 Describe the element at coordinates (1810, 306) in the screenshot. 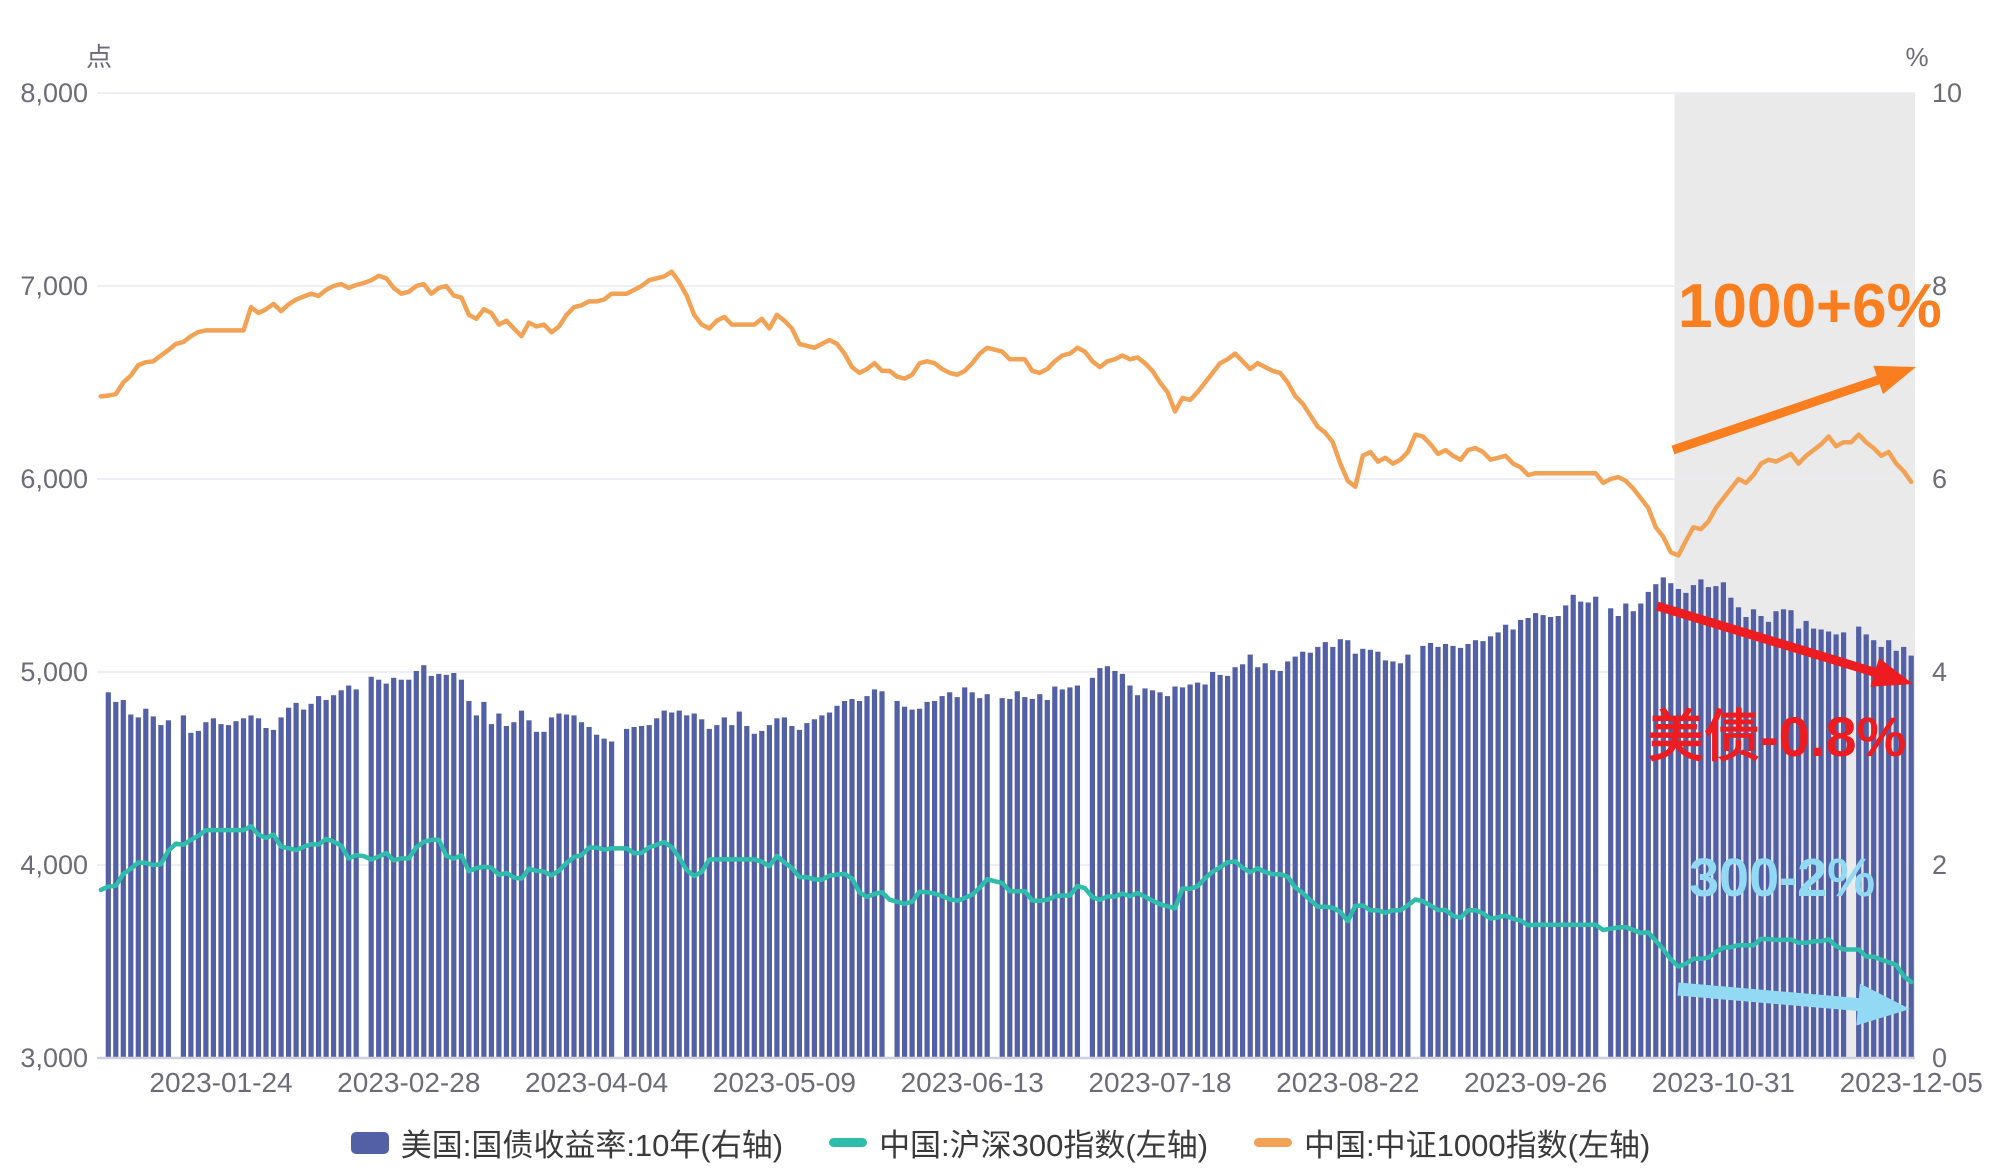

I see `annotation-text-csi1000-gain: 1000+6%` at that location.